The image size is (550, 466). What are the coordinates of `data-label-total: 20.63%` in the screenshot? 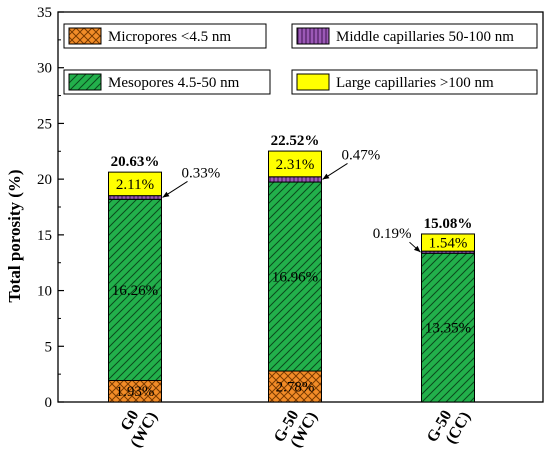 It's located at (135, 162).